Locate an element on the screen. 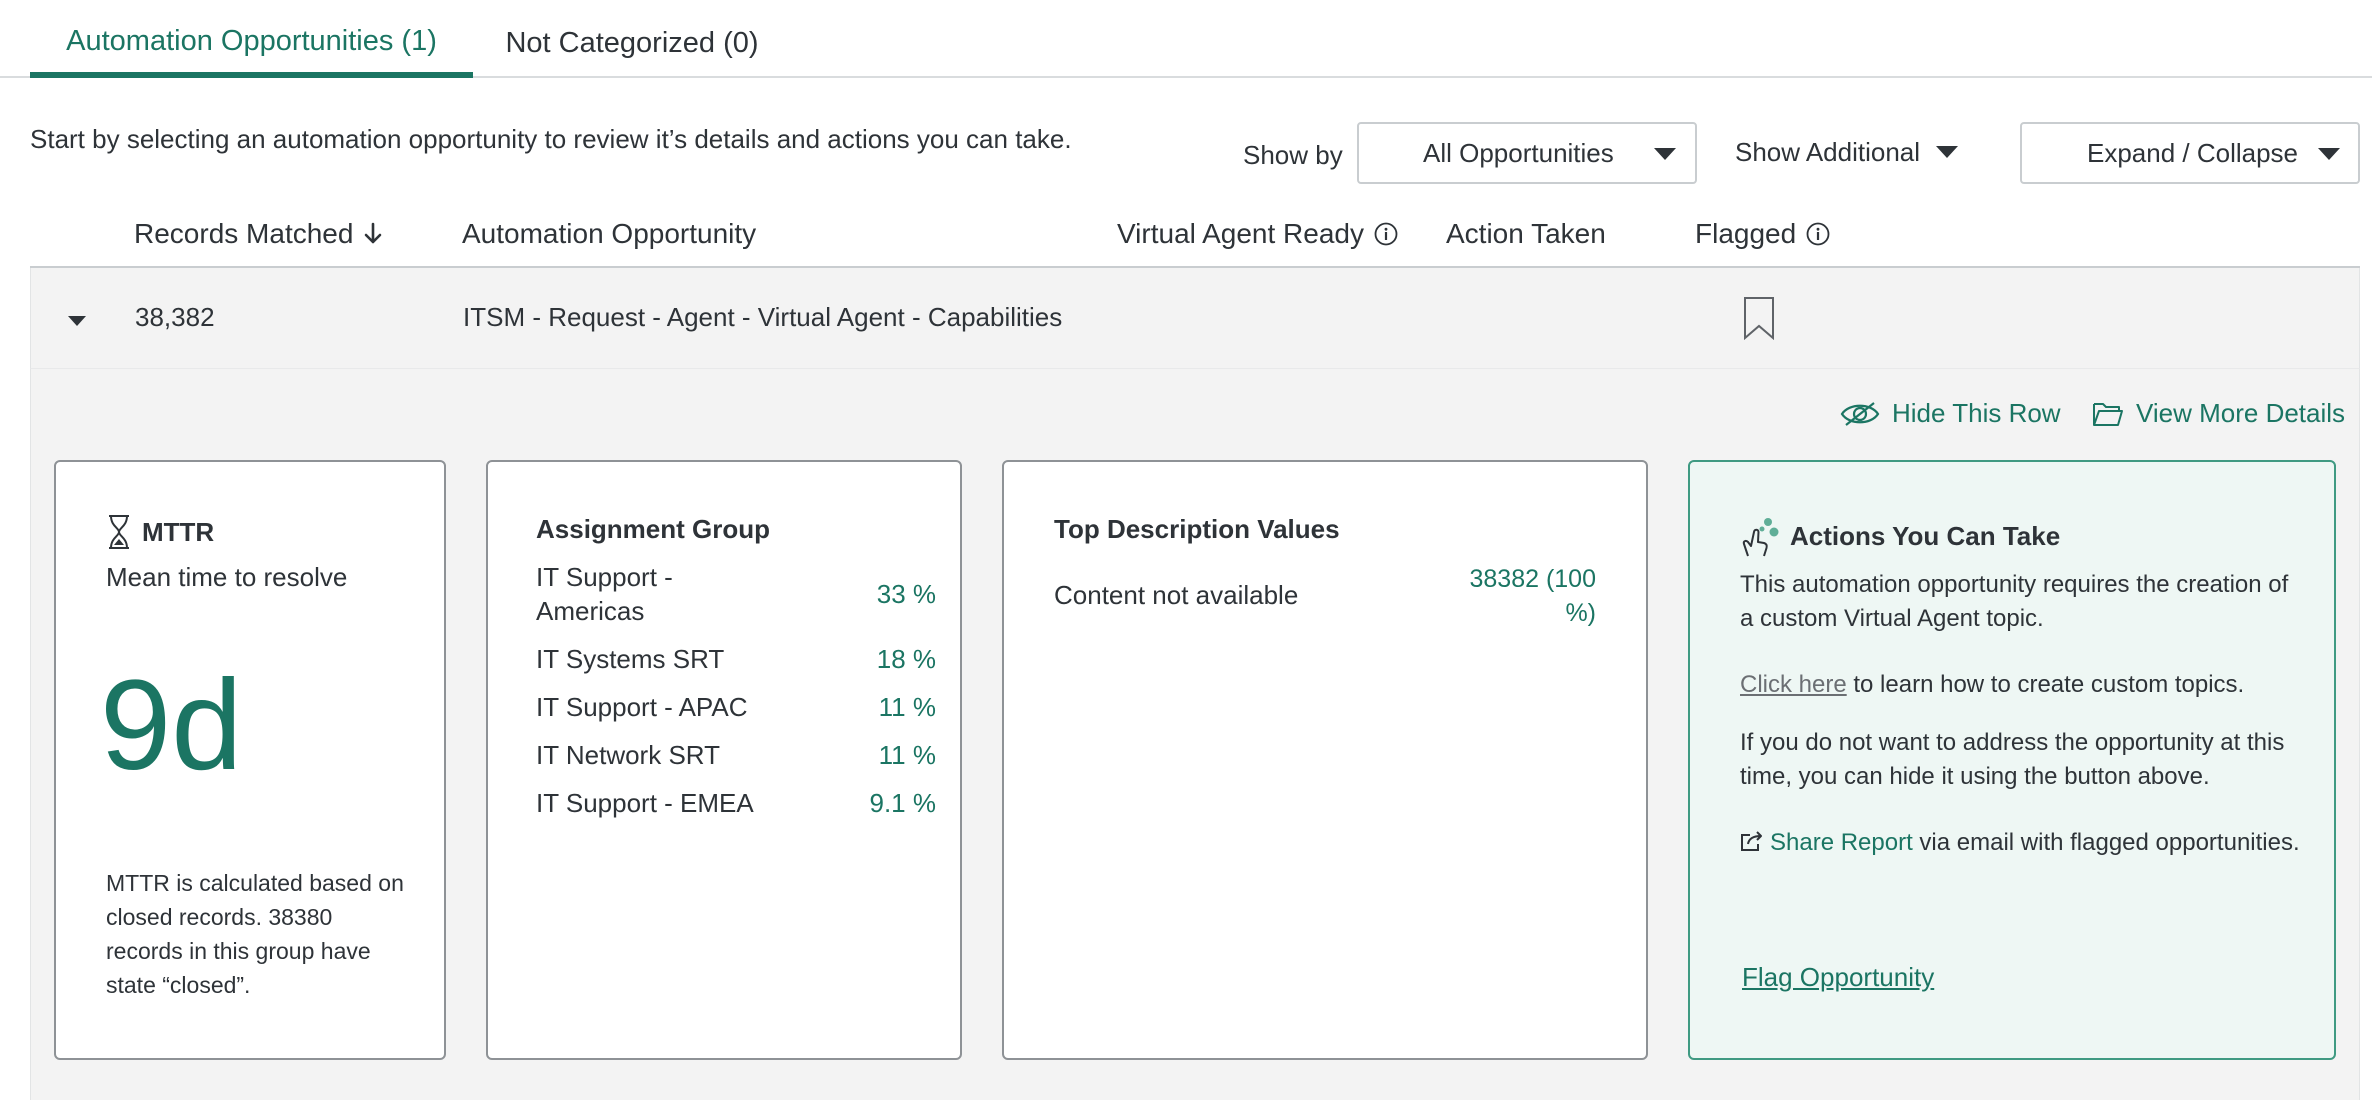 The image size is (2372, 1100). eye-hidden-icon is located at coordinates (1860, 413).